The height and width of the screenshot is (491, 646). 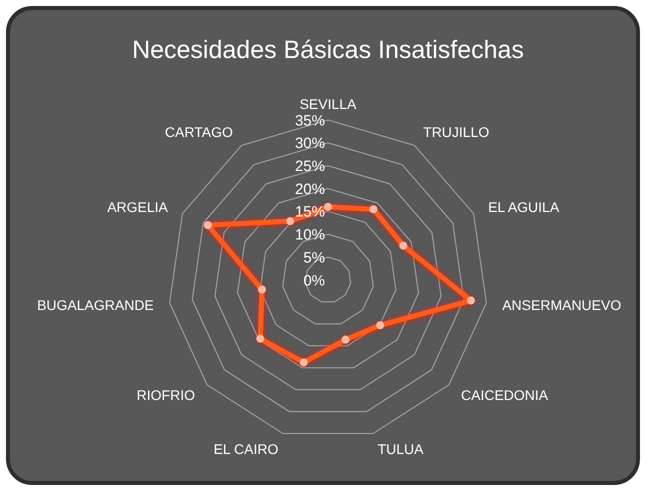 I want to click on y-tick-label: 10%, so click(x=309, y=235).